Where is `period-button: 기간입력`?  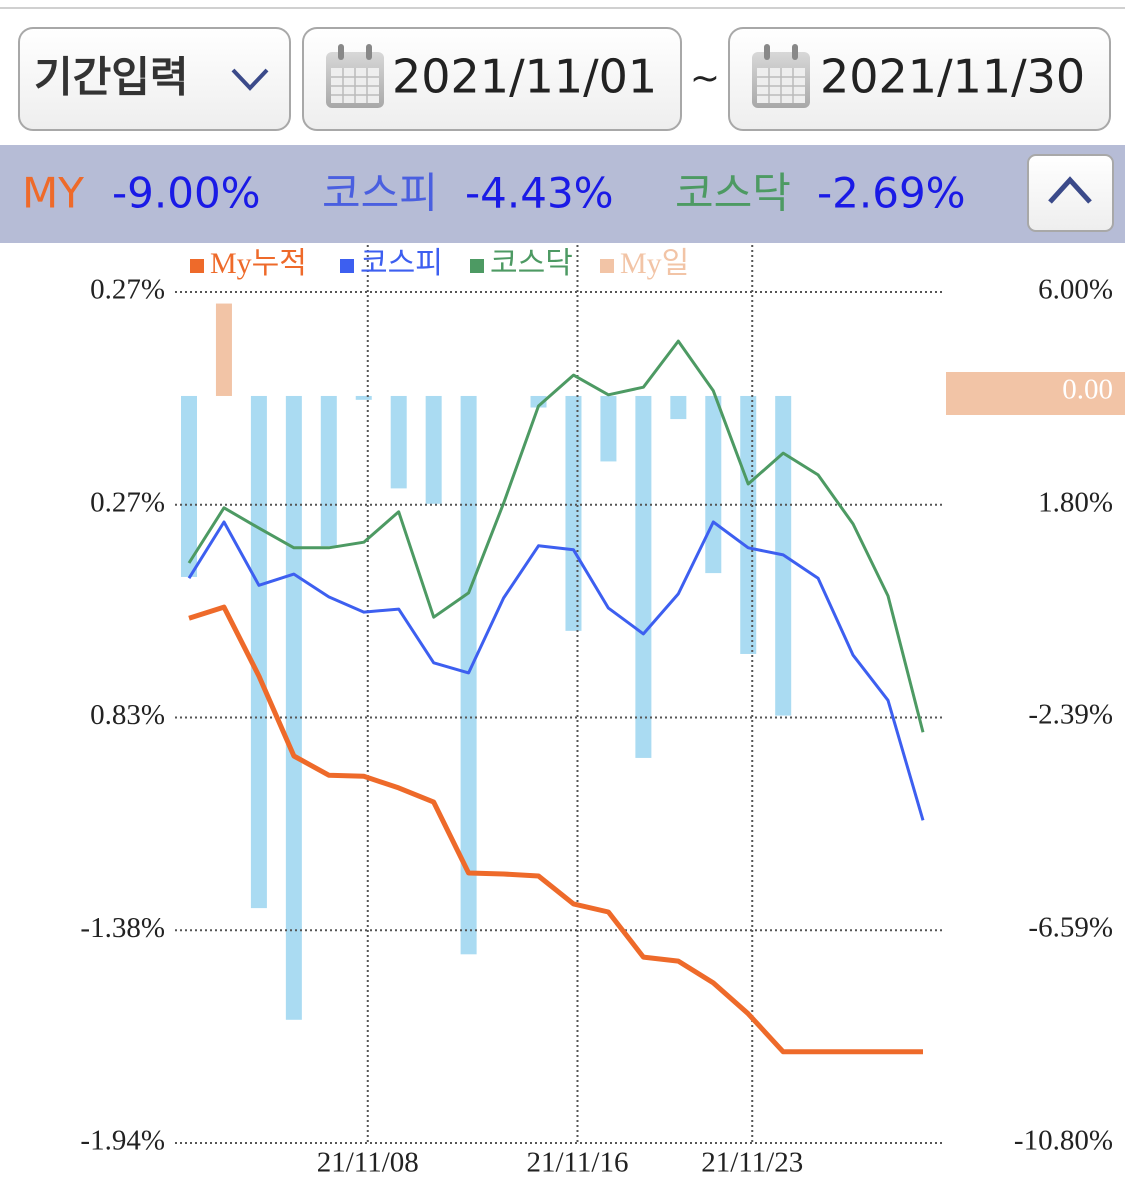 period-button: 기간입력 is located at coordinates (154, 79).